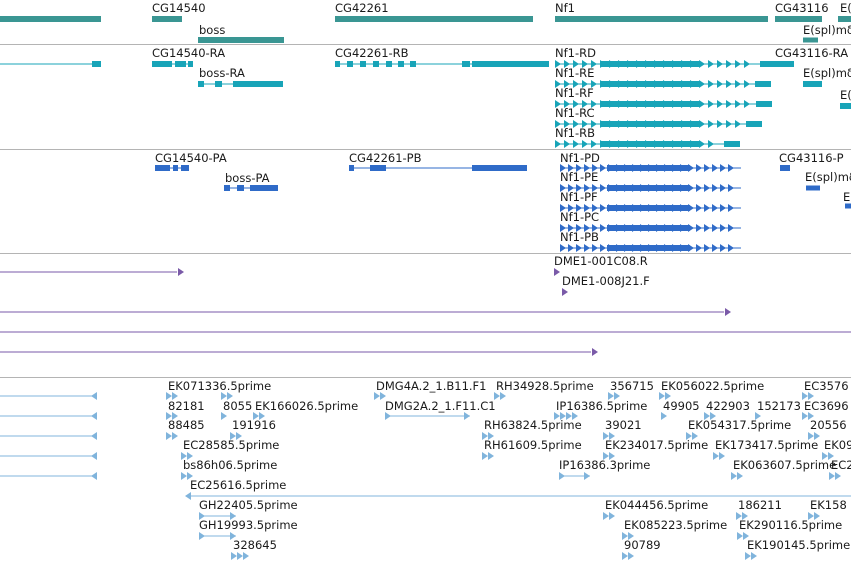 The width and height of the screenshot is (851, 561). What do you see at coordinates (565, 8) in the screenshot?
I see `gene-label: Nf1` at bounding box center [565, 8].